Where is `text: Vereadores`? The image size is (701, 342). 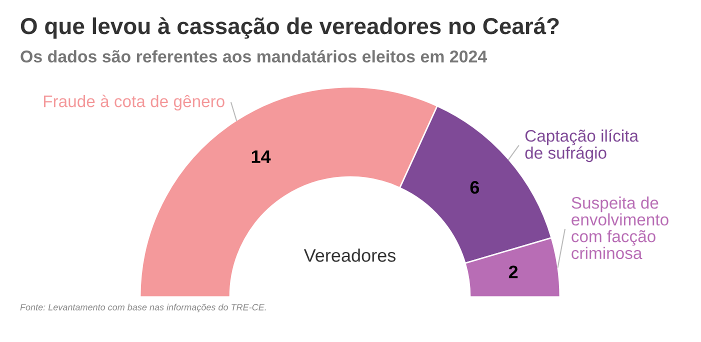
text: Vereadores is located at coordinates (350, 255).